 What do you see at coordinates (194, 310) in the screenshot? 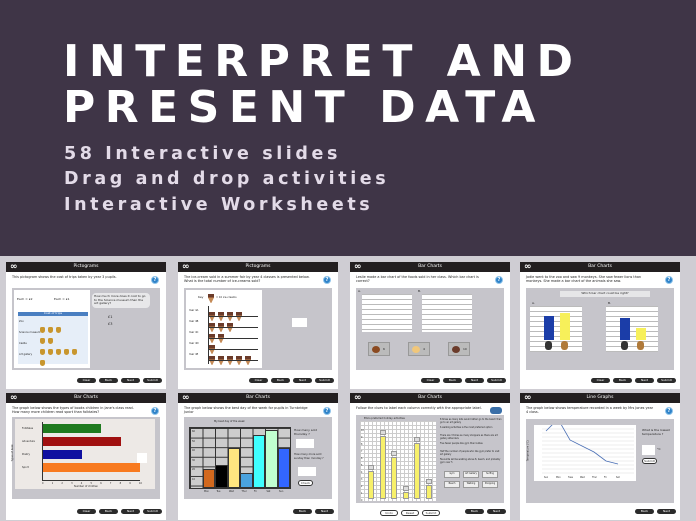
I see `row-label: Year 4A` at bounding box center [194, 310].